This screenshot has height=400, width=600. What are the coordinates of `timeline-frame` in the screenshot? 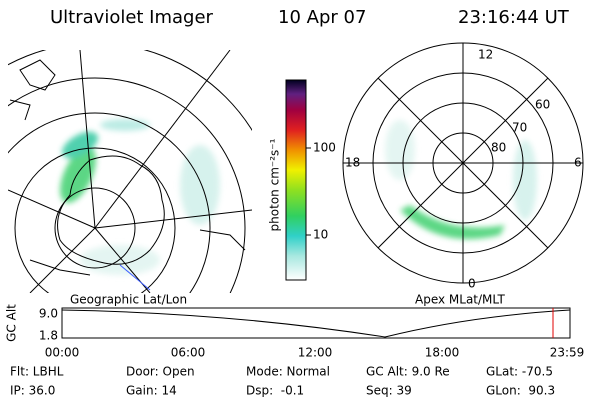 It's located at (316, 323).